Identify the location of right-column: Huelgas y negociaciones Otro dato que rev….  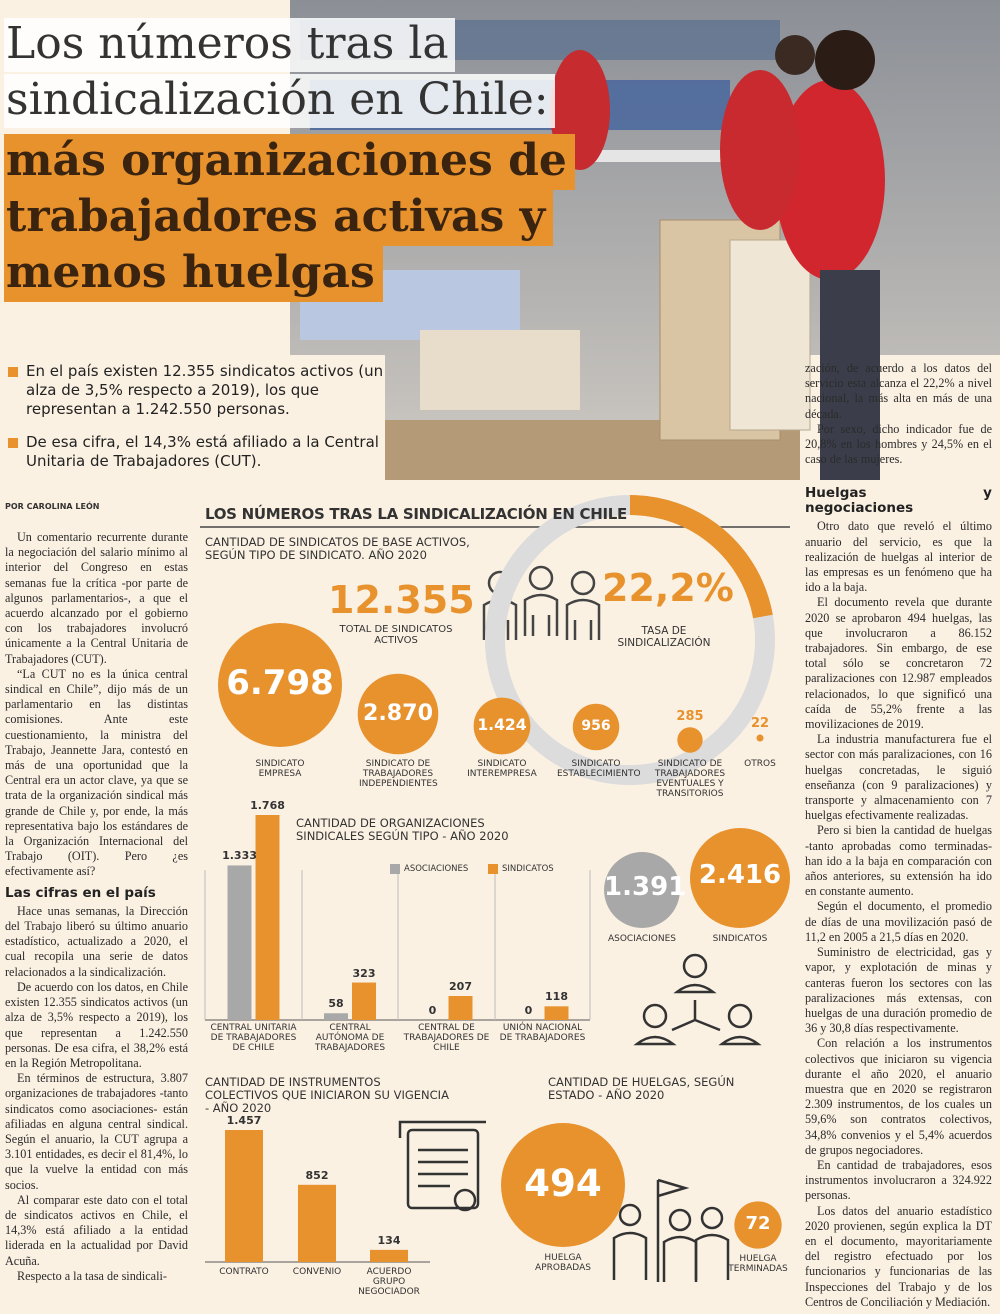
(898, 895).